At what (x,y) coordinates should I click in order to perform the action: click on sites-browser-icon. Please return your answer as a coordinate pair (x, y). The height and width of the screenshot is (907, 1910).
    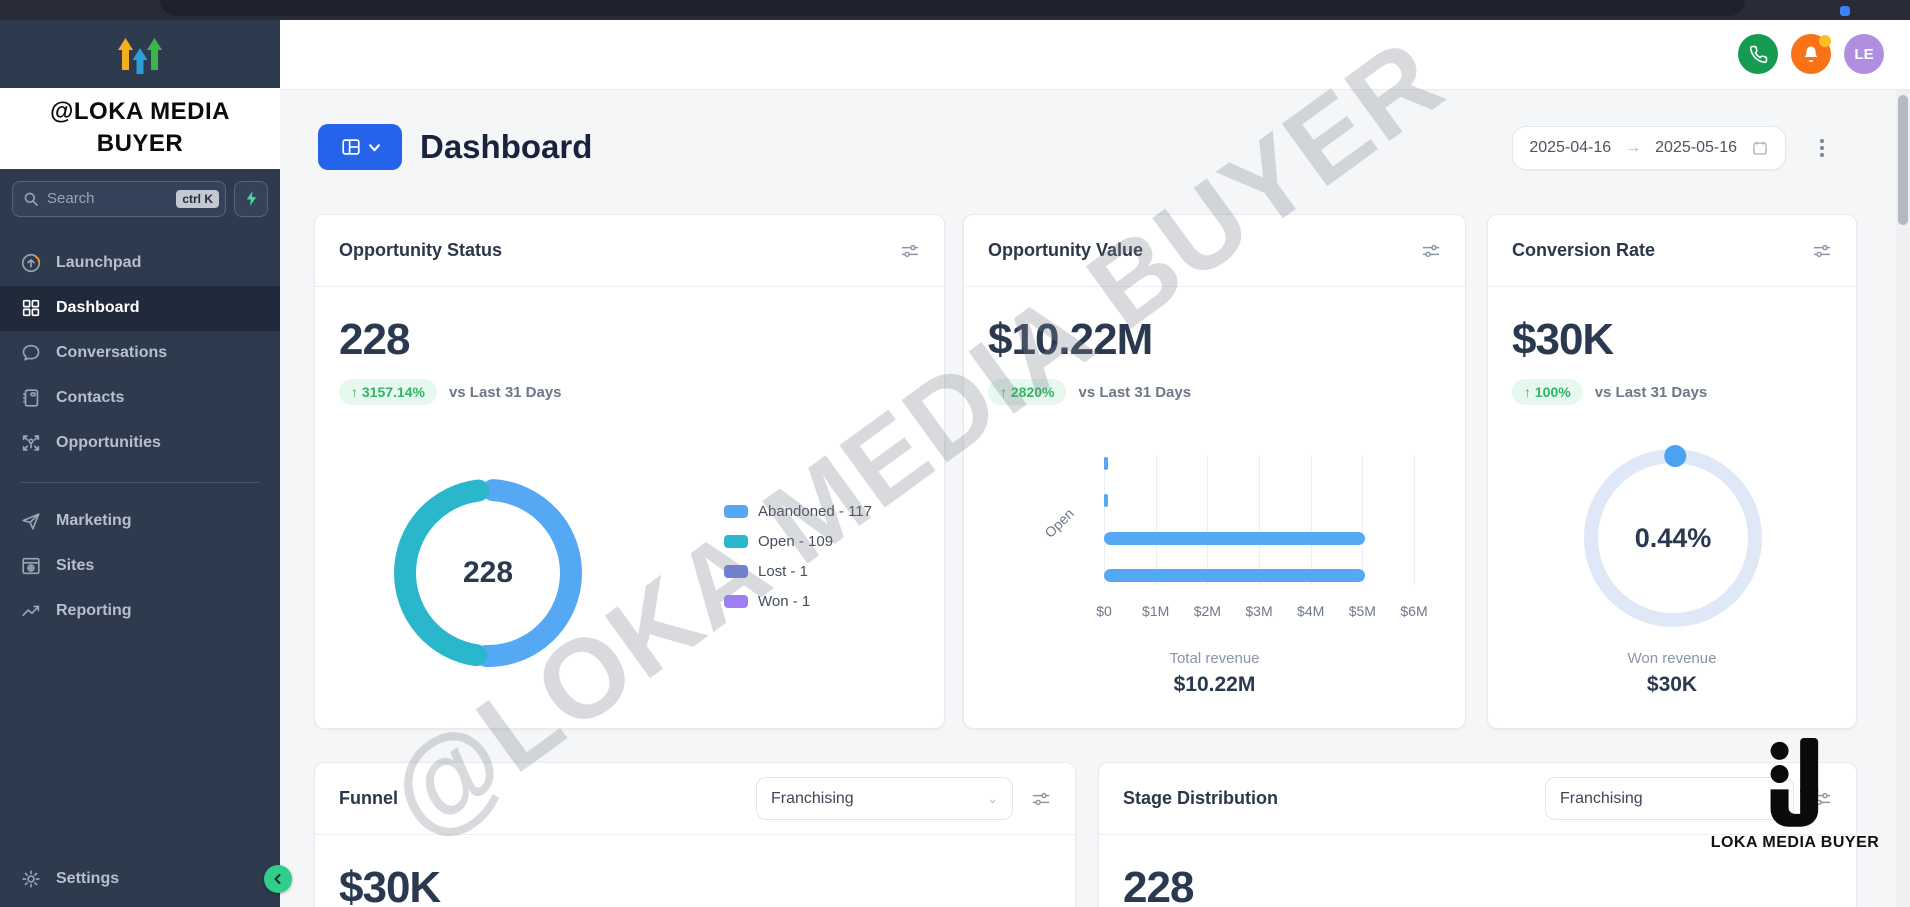
    Looking at the image, I should click on (31, 566).